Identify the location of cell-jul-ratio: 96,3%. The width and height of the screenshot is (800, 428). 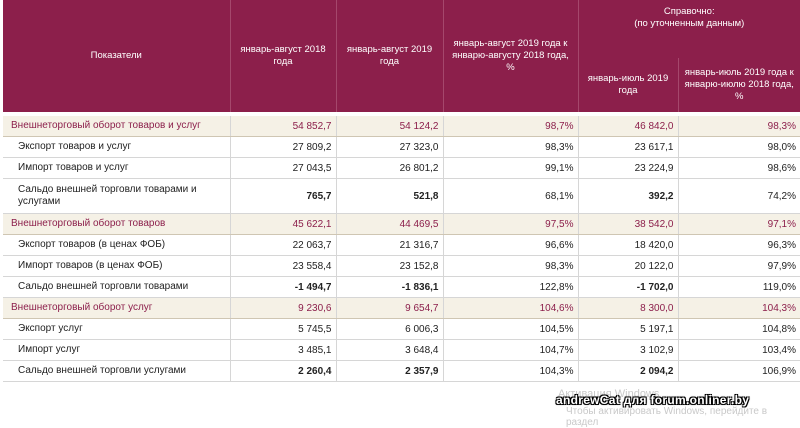
(739, 245).